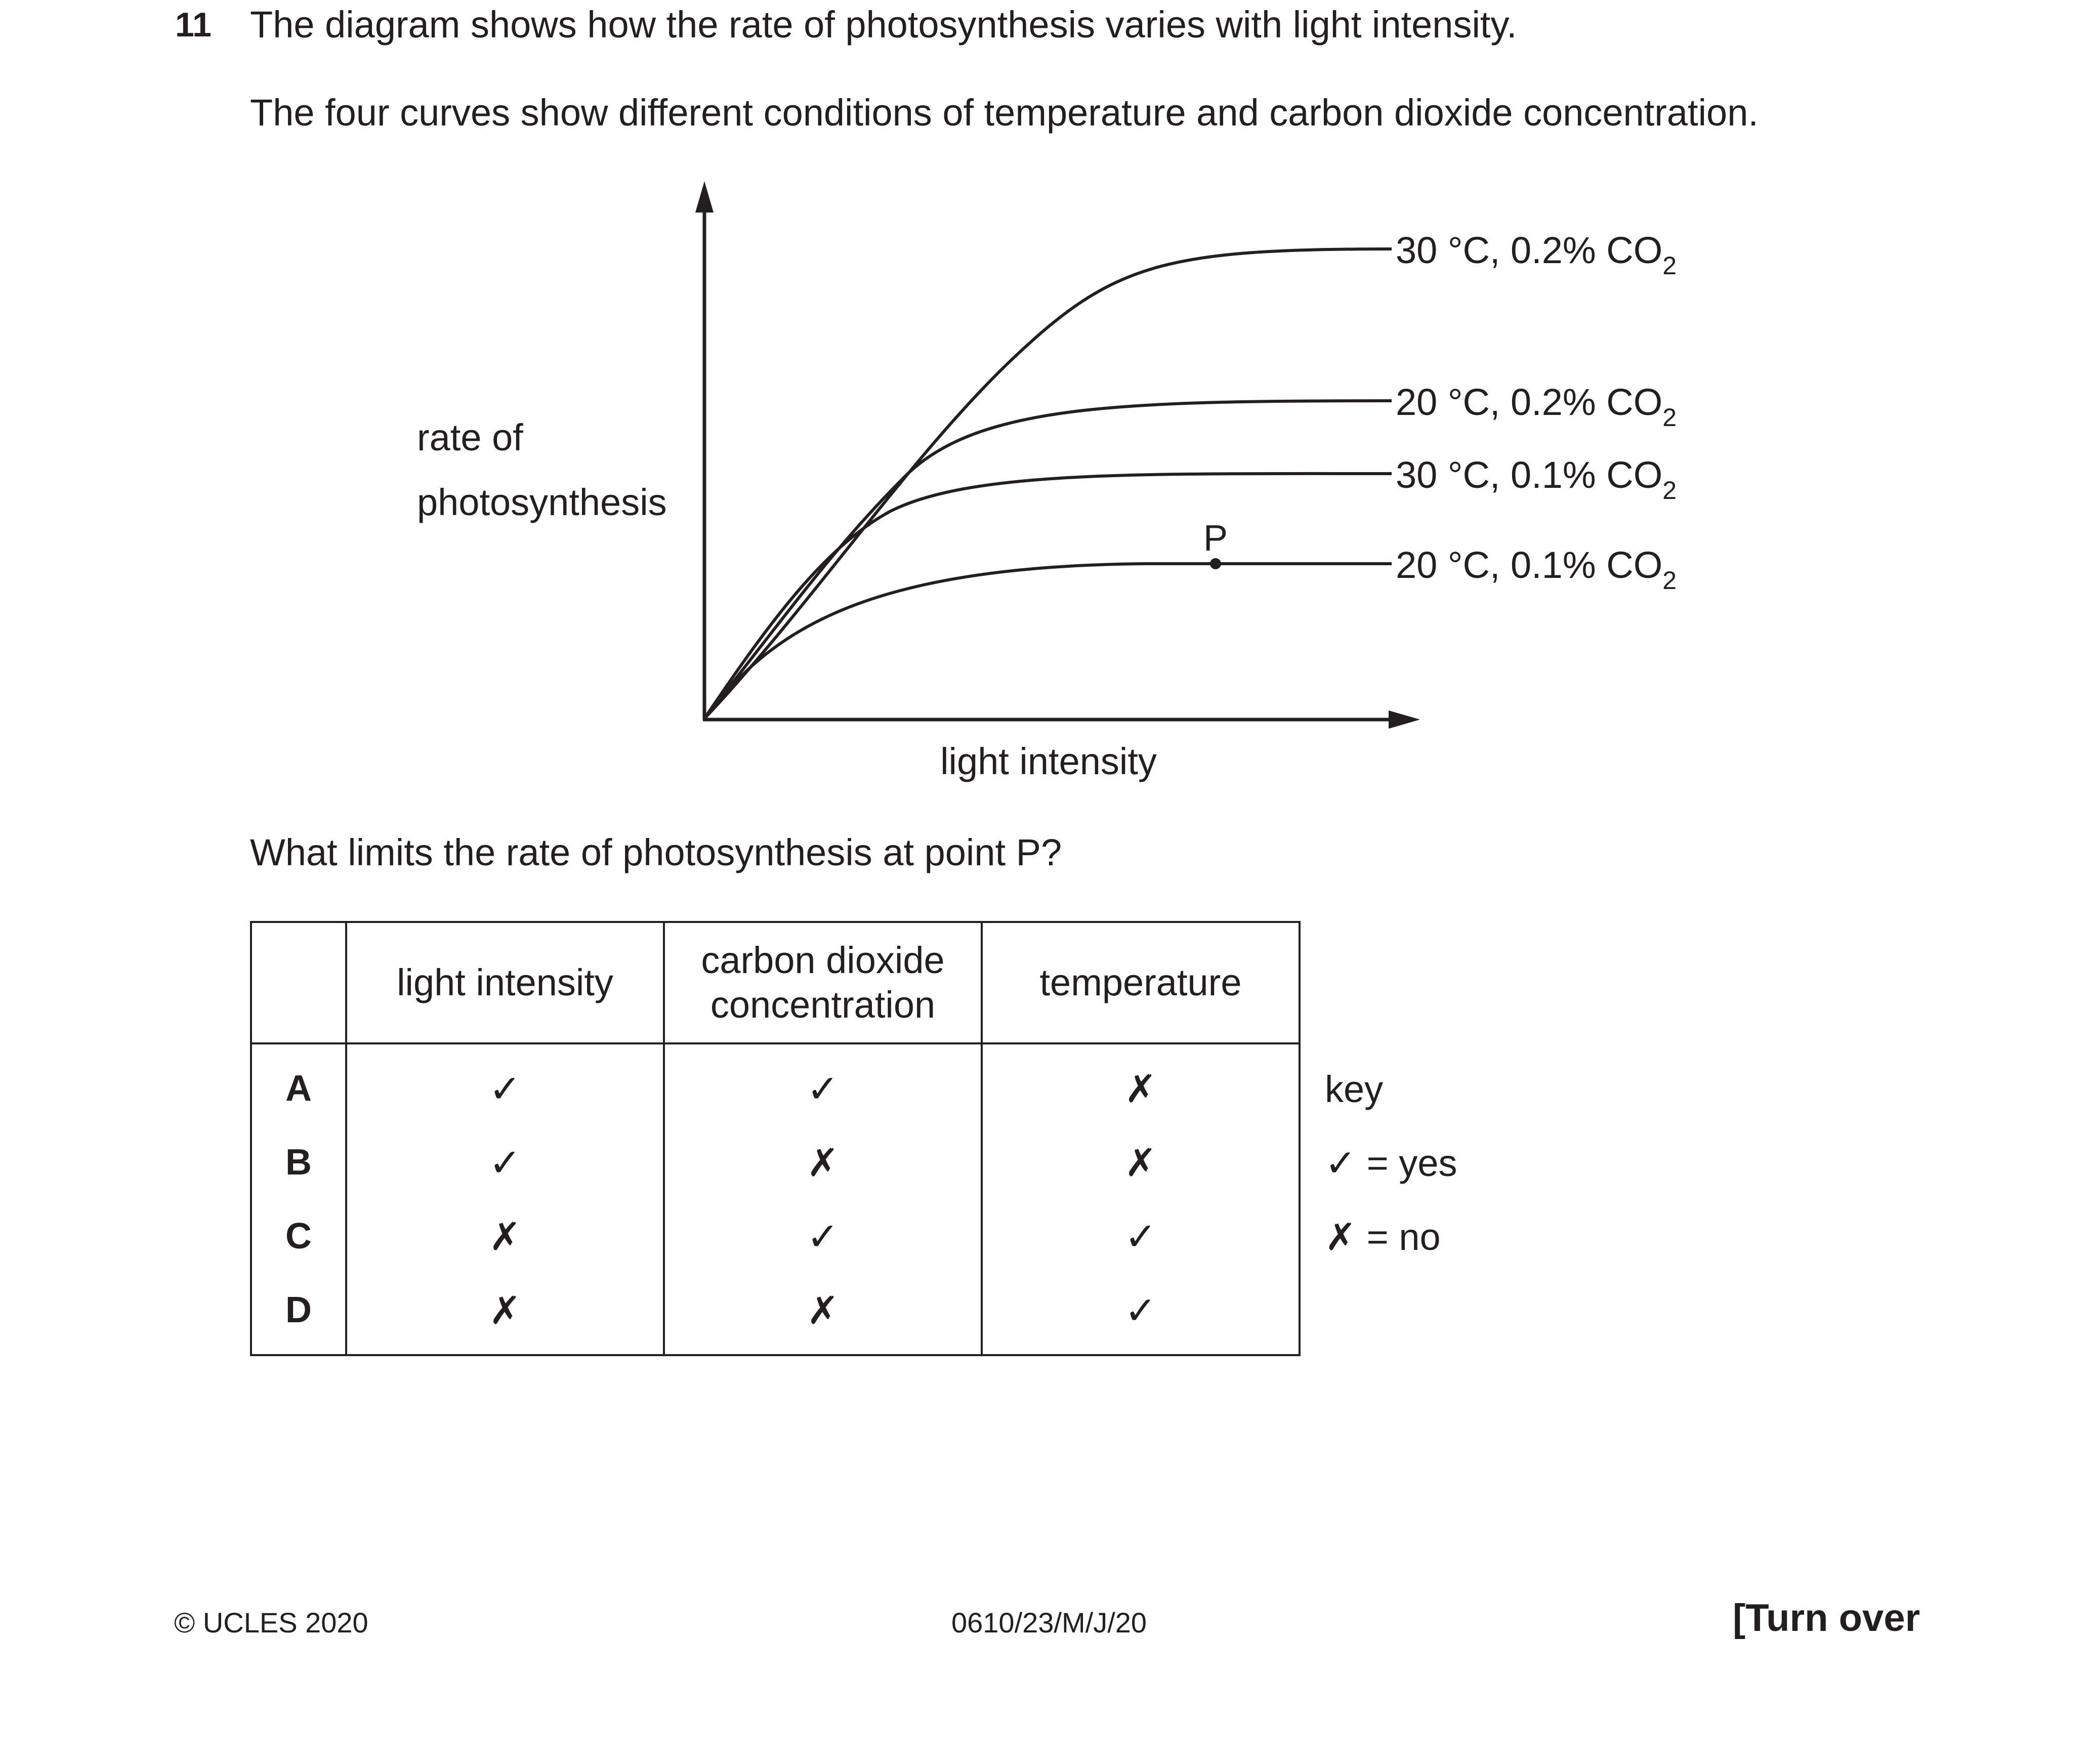 This screenshot has width=2091, height=1764. I want to click on question-number: 11, so click(193, 25).